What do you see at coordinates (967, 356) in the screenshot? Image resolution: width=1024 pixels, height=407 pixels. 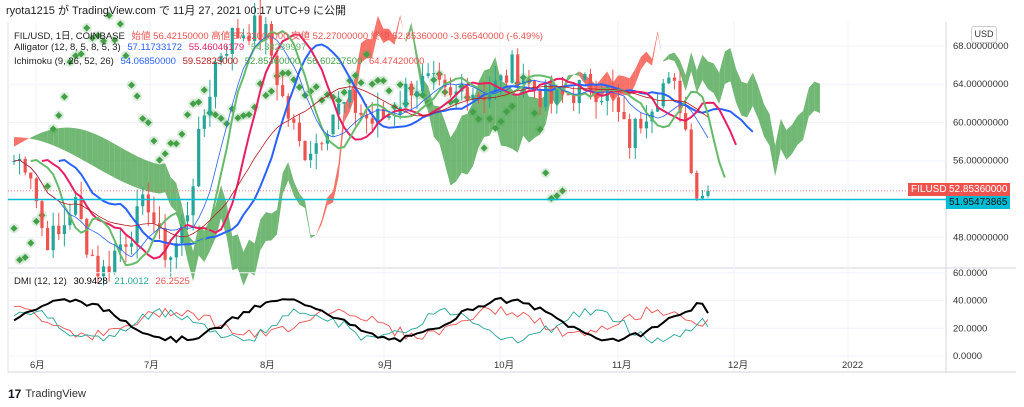 I see `dmi-tick-label: 0.0000` at bounding box center [967, 356].